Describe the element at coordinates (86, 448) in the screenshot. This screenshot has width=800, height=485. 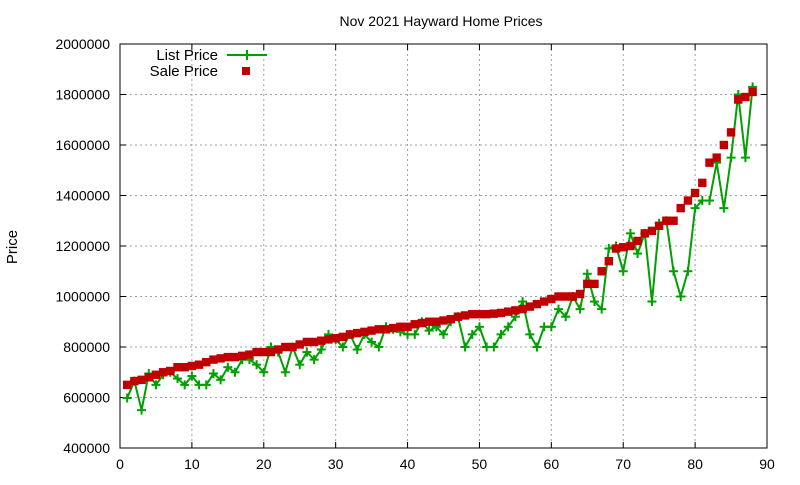
I see `y-tick-label: 400000` at that location.